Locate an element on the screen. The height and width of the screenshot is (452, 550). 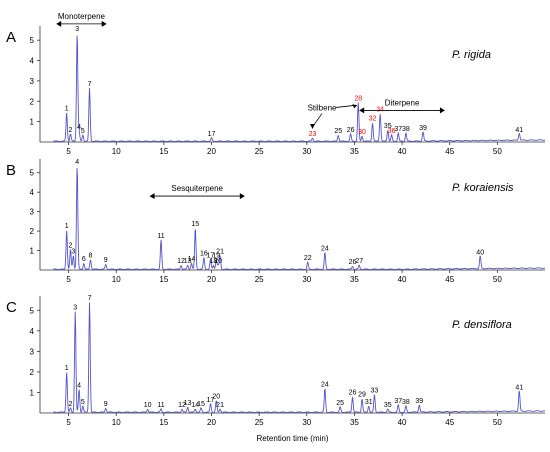
peak-label: 24 is located at coordinates (325, 248).